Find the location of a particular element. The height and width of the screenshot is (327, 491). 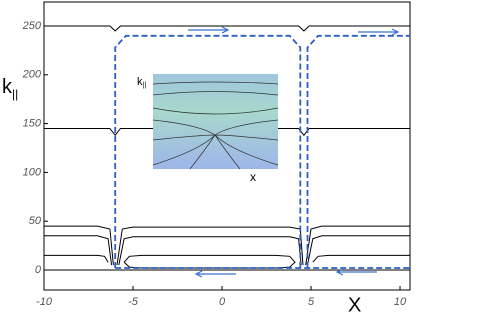

inset-background is located at coordinates (215, 121).